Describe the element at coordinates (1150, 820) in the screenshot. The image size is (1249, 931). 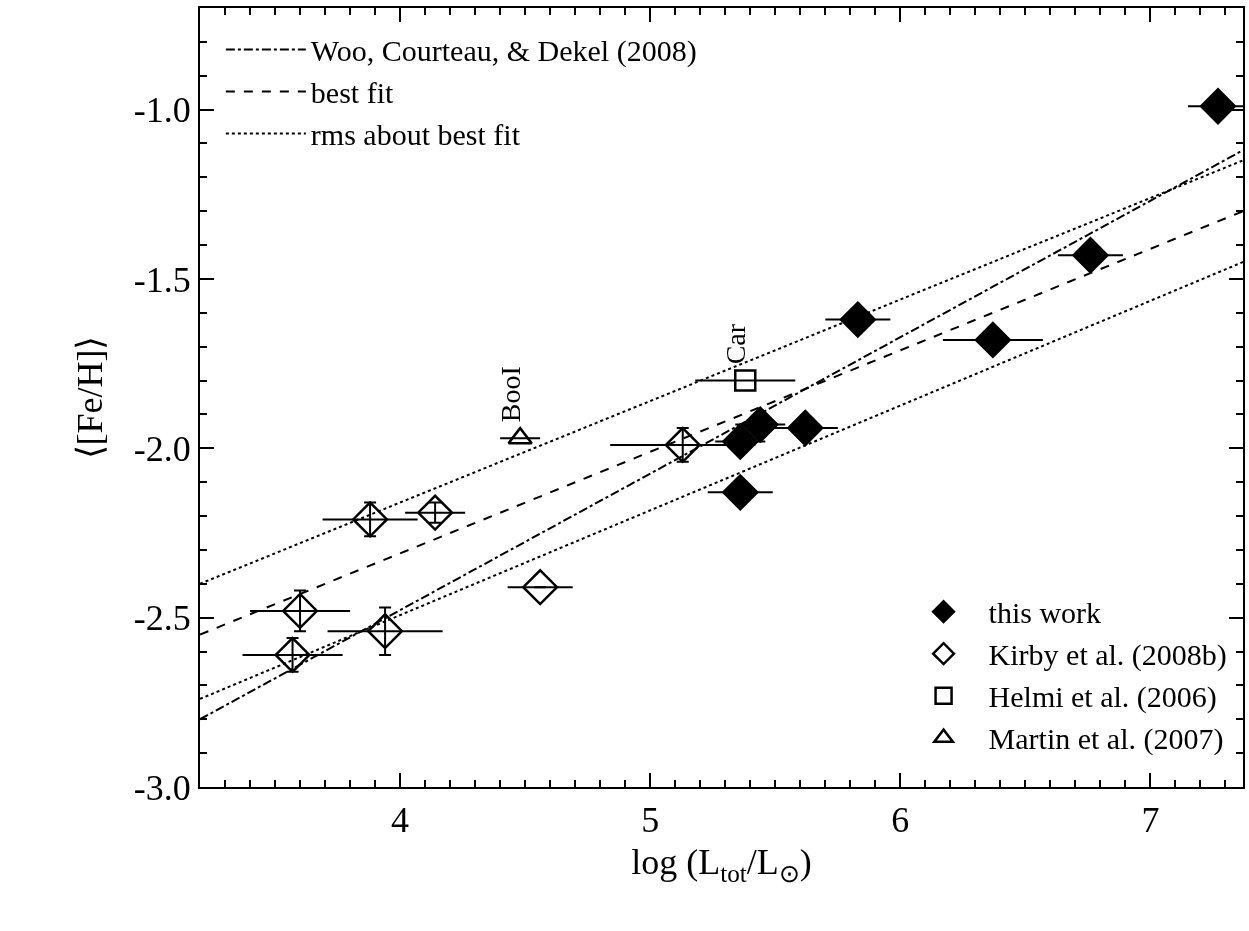
I see `x-tick-label: 7` at that location.